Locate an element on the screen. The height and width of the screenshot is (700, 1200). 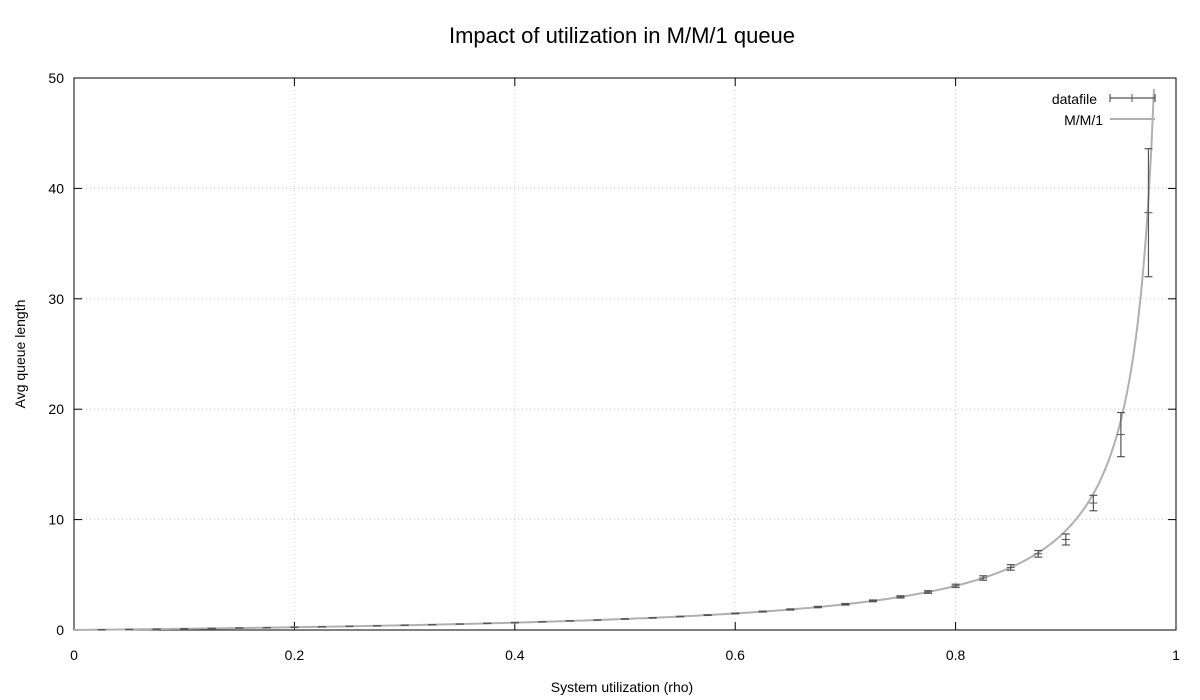
y-tick-label: 20 is located at coordinates (56, 409).